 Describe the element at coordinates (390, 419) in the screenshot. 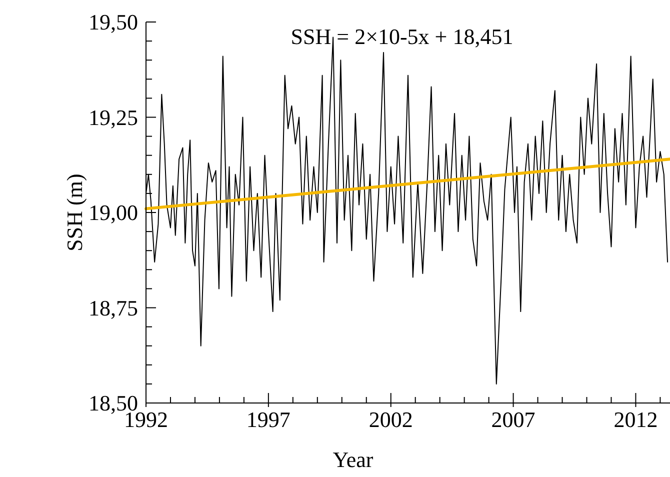

I see `x-tick-label: 2002` at that location.